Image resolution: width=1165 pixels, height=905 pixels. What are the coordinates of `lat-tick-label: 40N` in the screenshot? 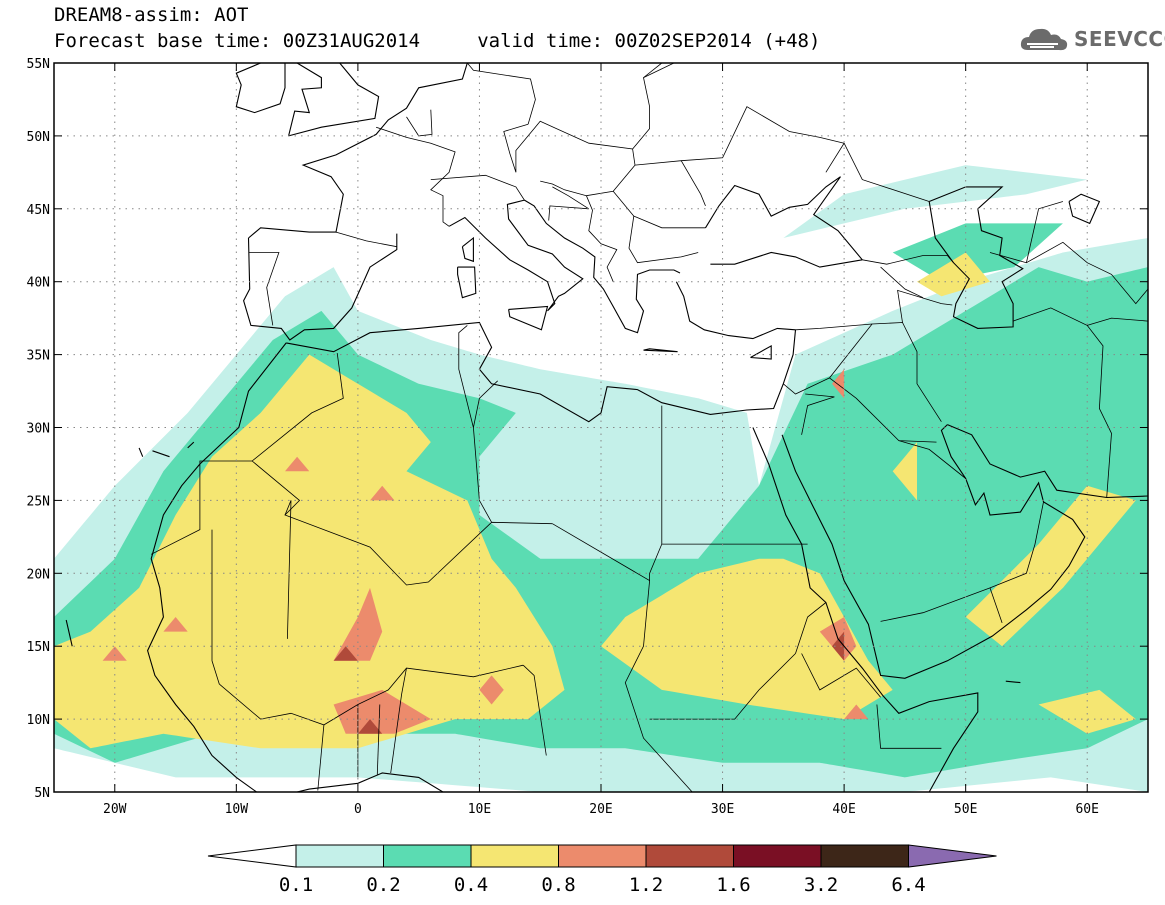 It's located at (38, 283).